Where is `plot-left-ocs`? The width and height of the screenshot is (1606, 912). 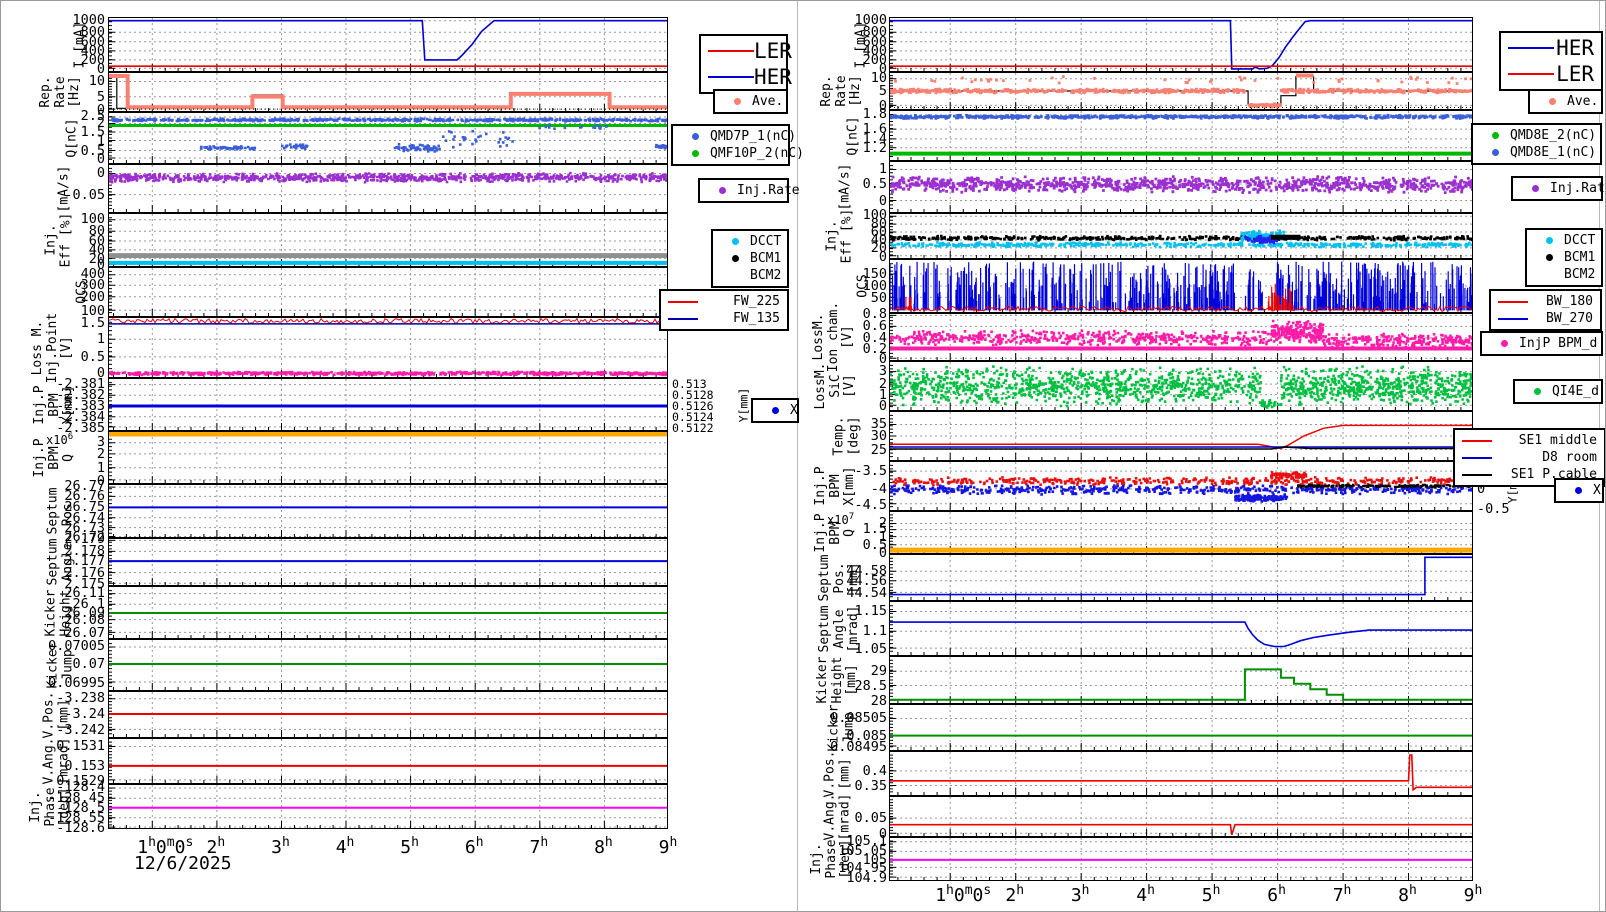 plot-left-ocs is located at coordinates (388, 292).